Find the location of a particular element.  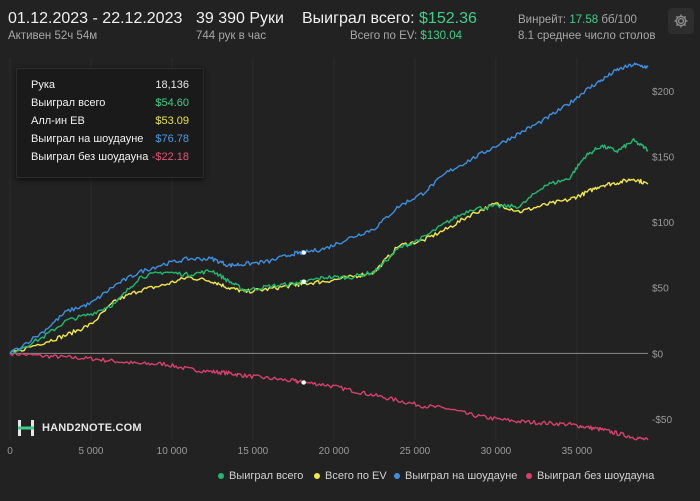

legend-item-non-showdown: Выиграл без шоудауна is located at coordinates (590, 476).